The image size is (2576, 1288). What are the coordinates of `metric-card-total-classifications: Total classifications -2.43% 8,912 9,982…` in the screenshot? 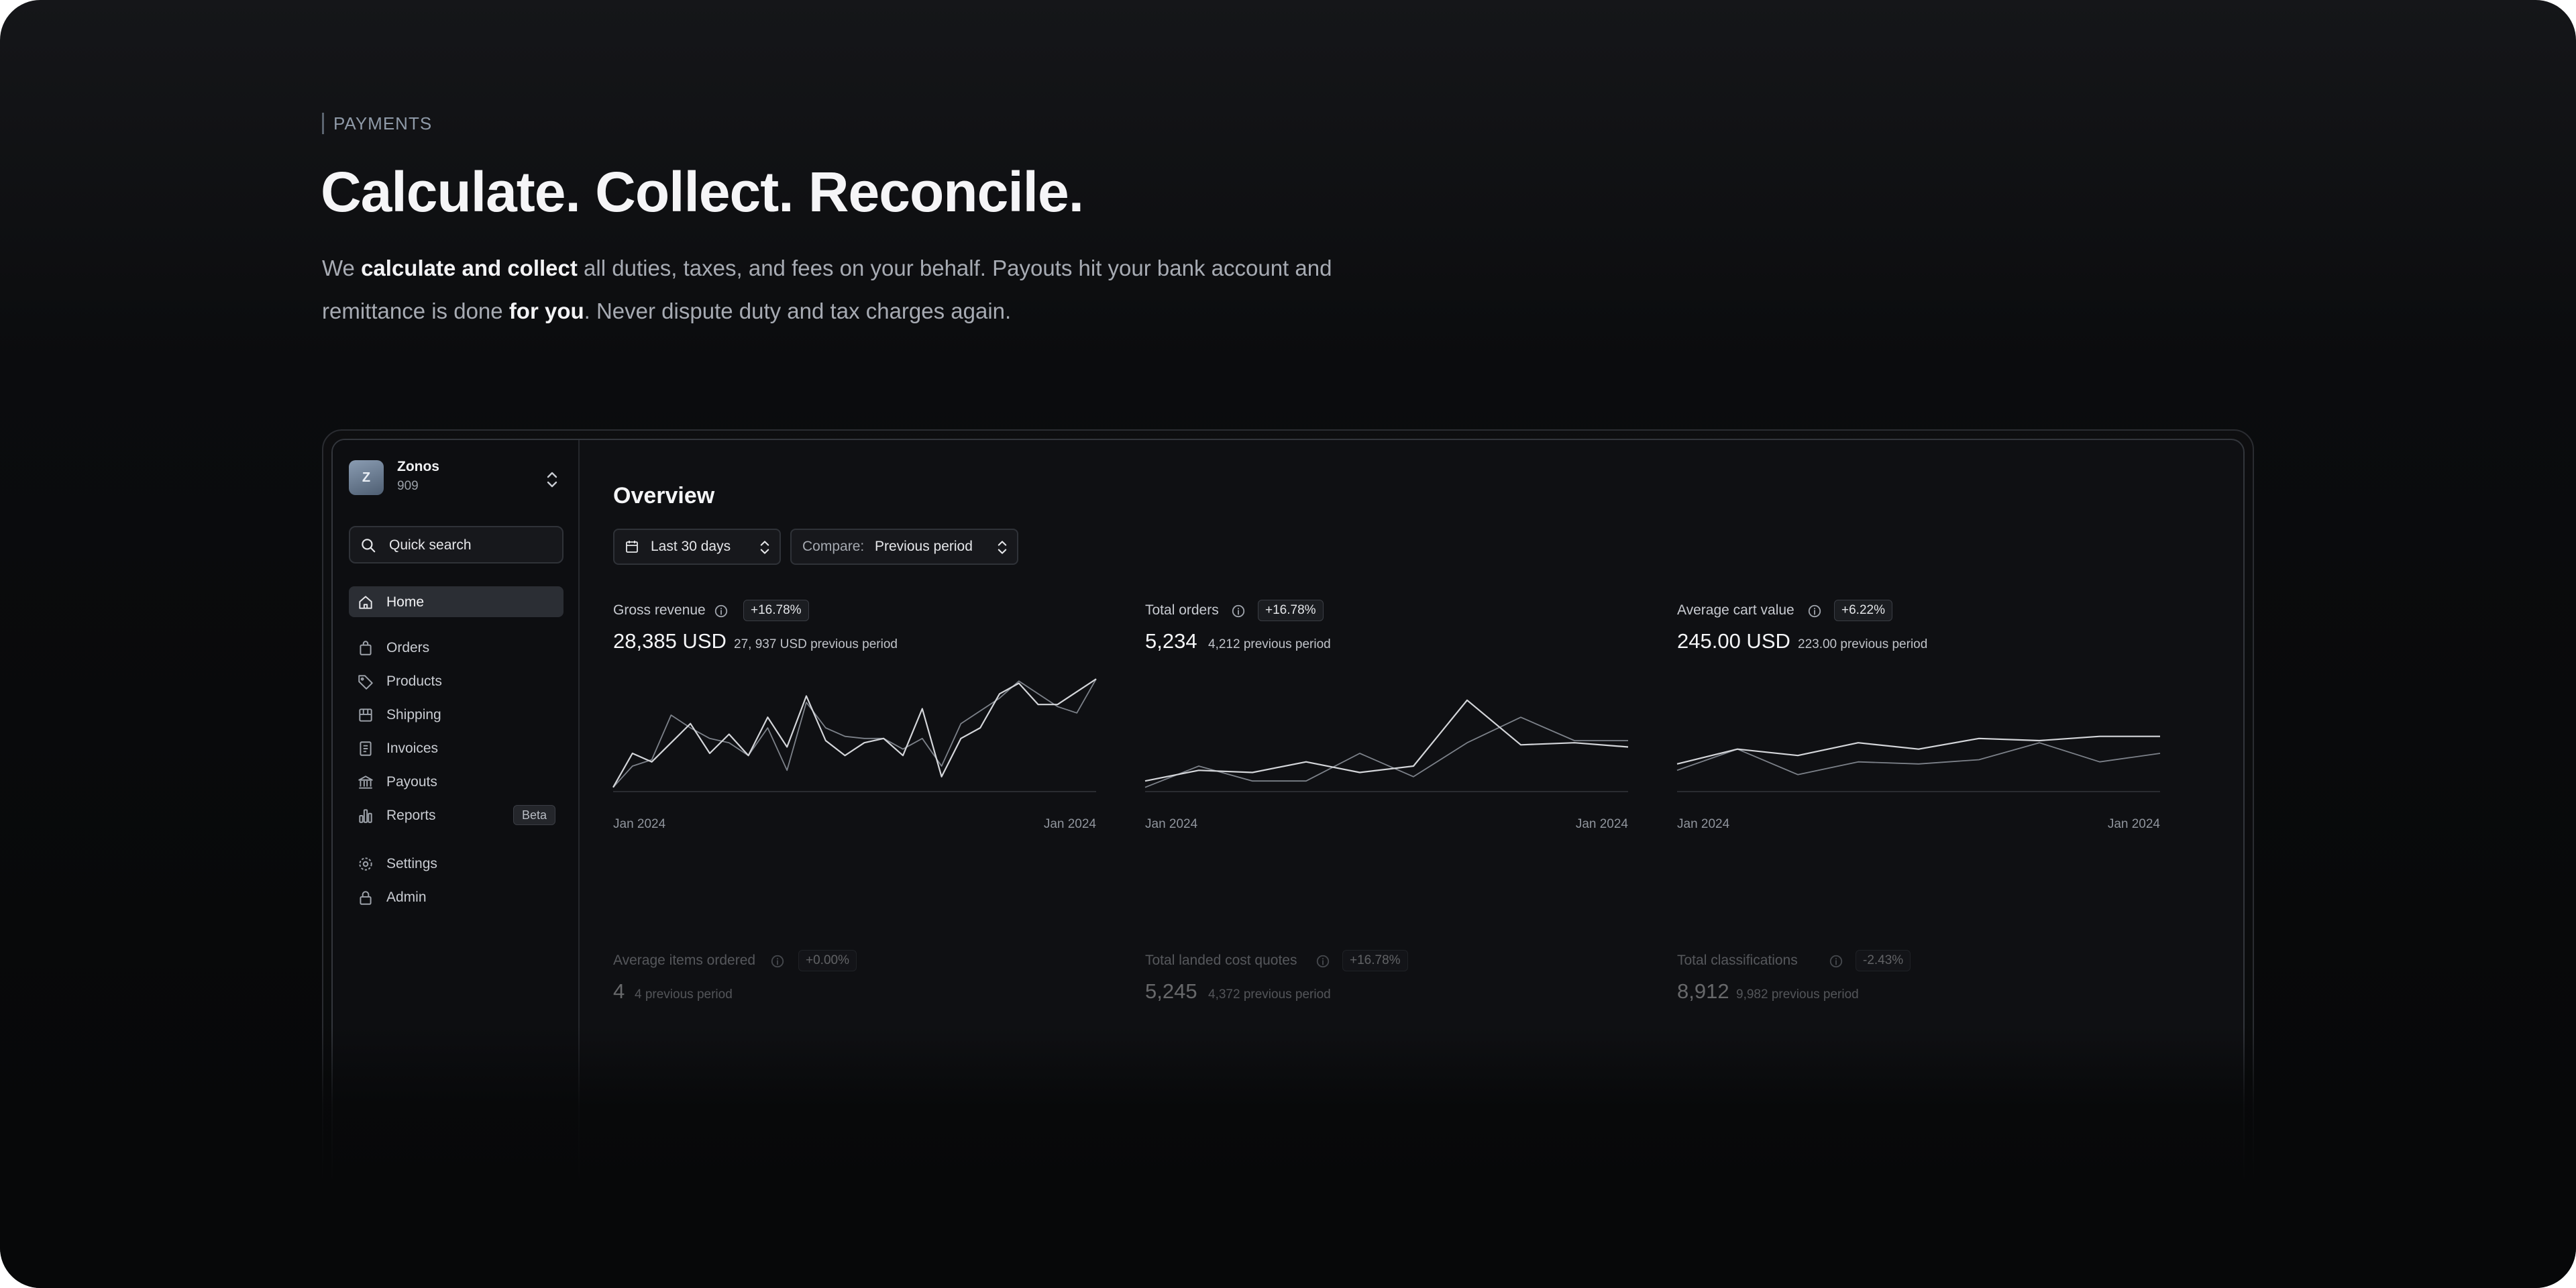 It's located at (1918, 1099).